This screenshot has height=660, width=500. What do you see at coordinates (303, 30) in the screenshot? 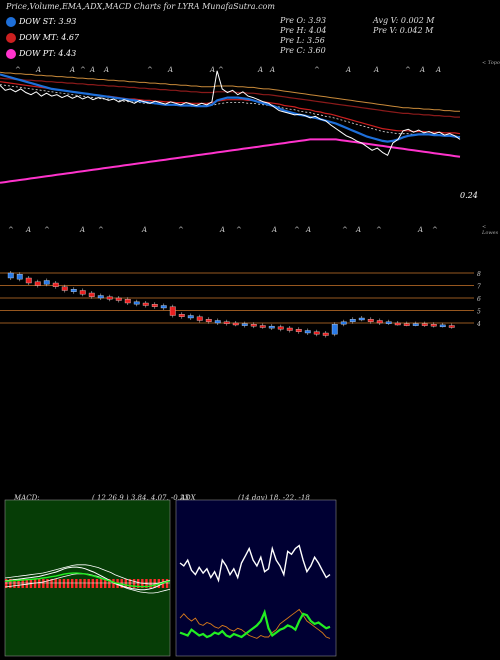
I see `stat-pre-high: Pre H: 4.04` at bounding box center [303, 30].